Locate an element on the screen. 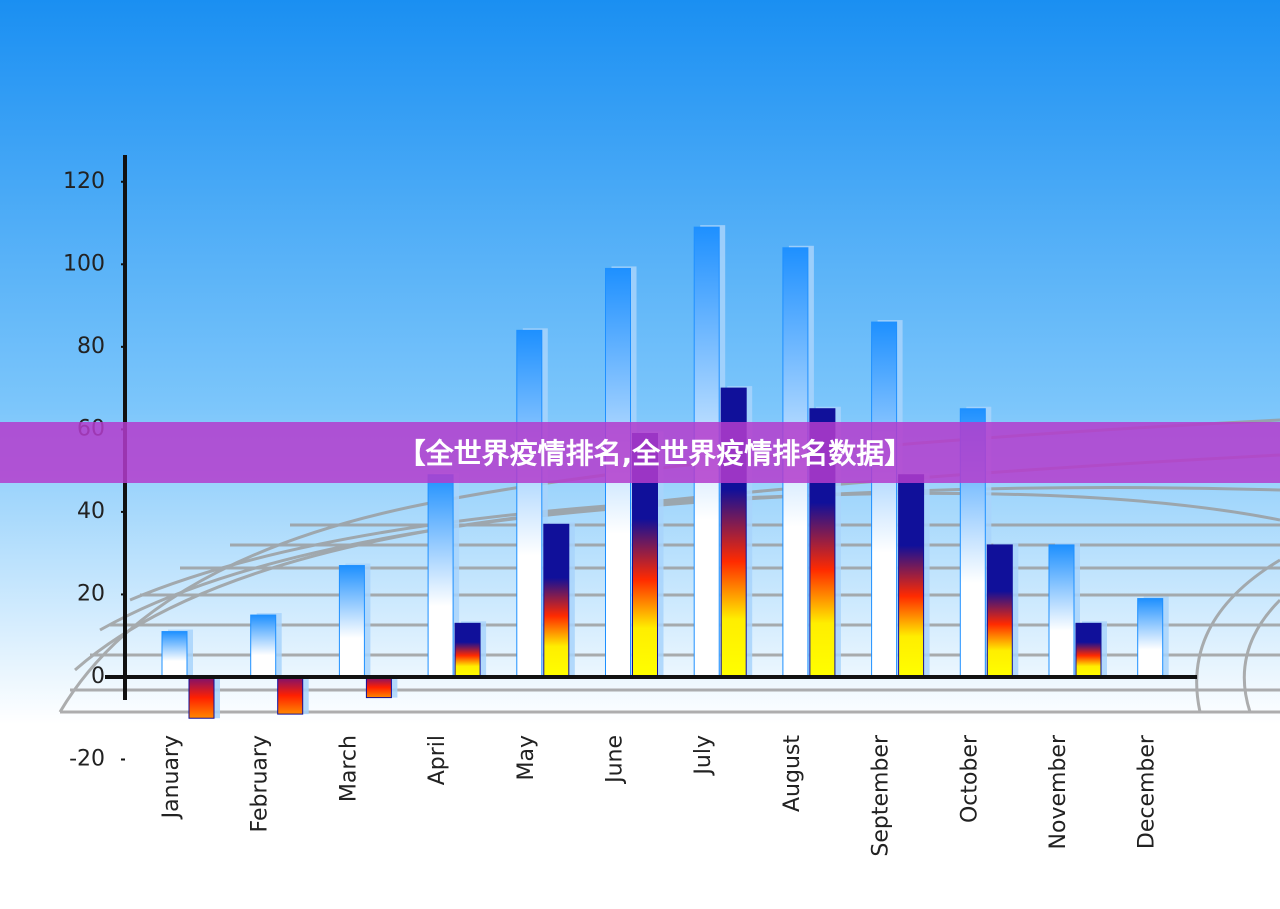  y-tick-label: 0 is located at coordinates (98, 676).